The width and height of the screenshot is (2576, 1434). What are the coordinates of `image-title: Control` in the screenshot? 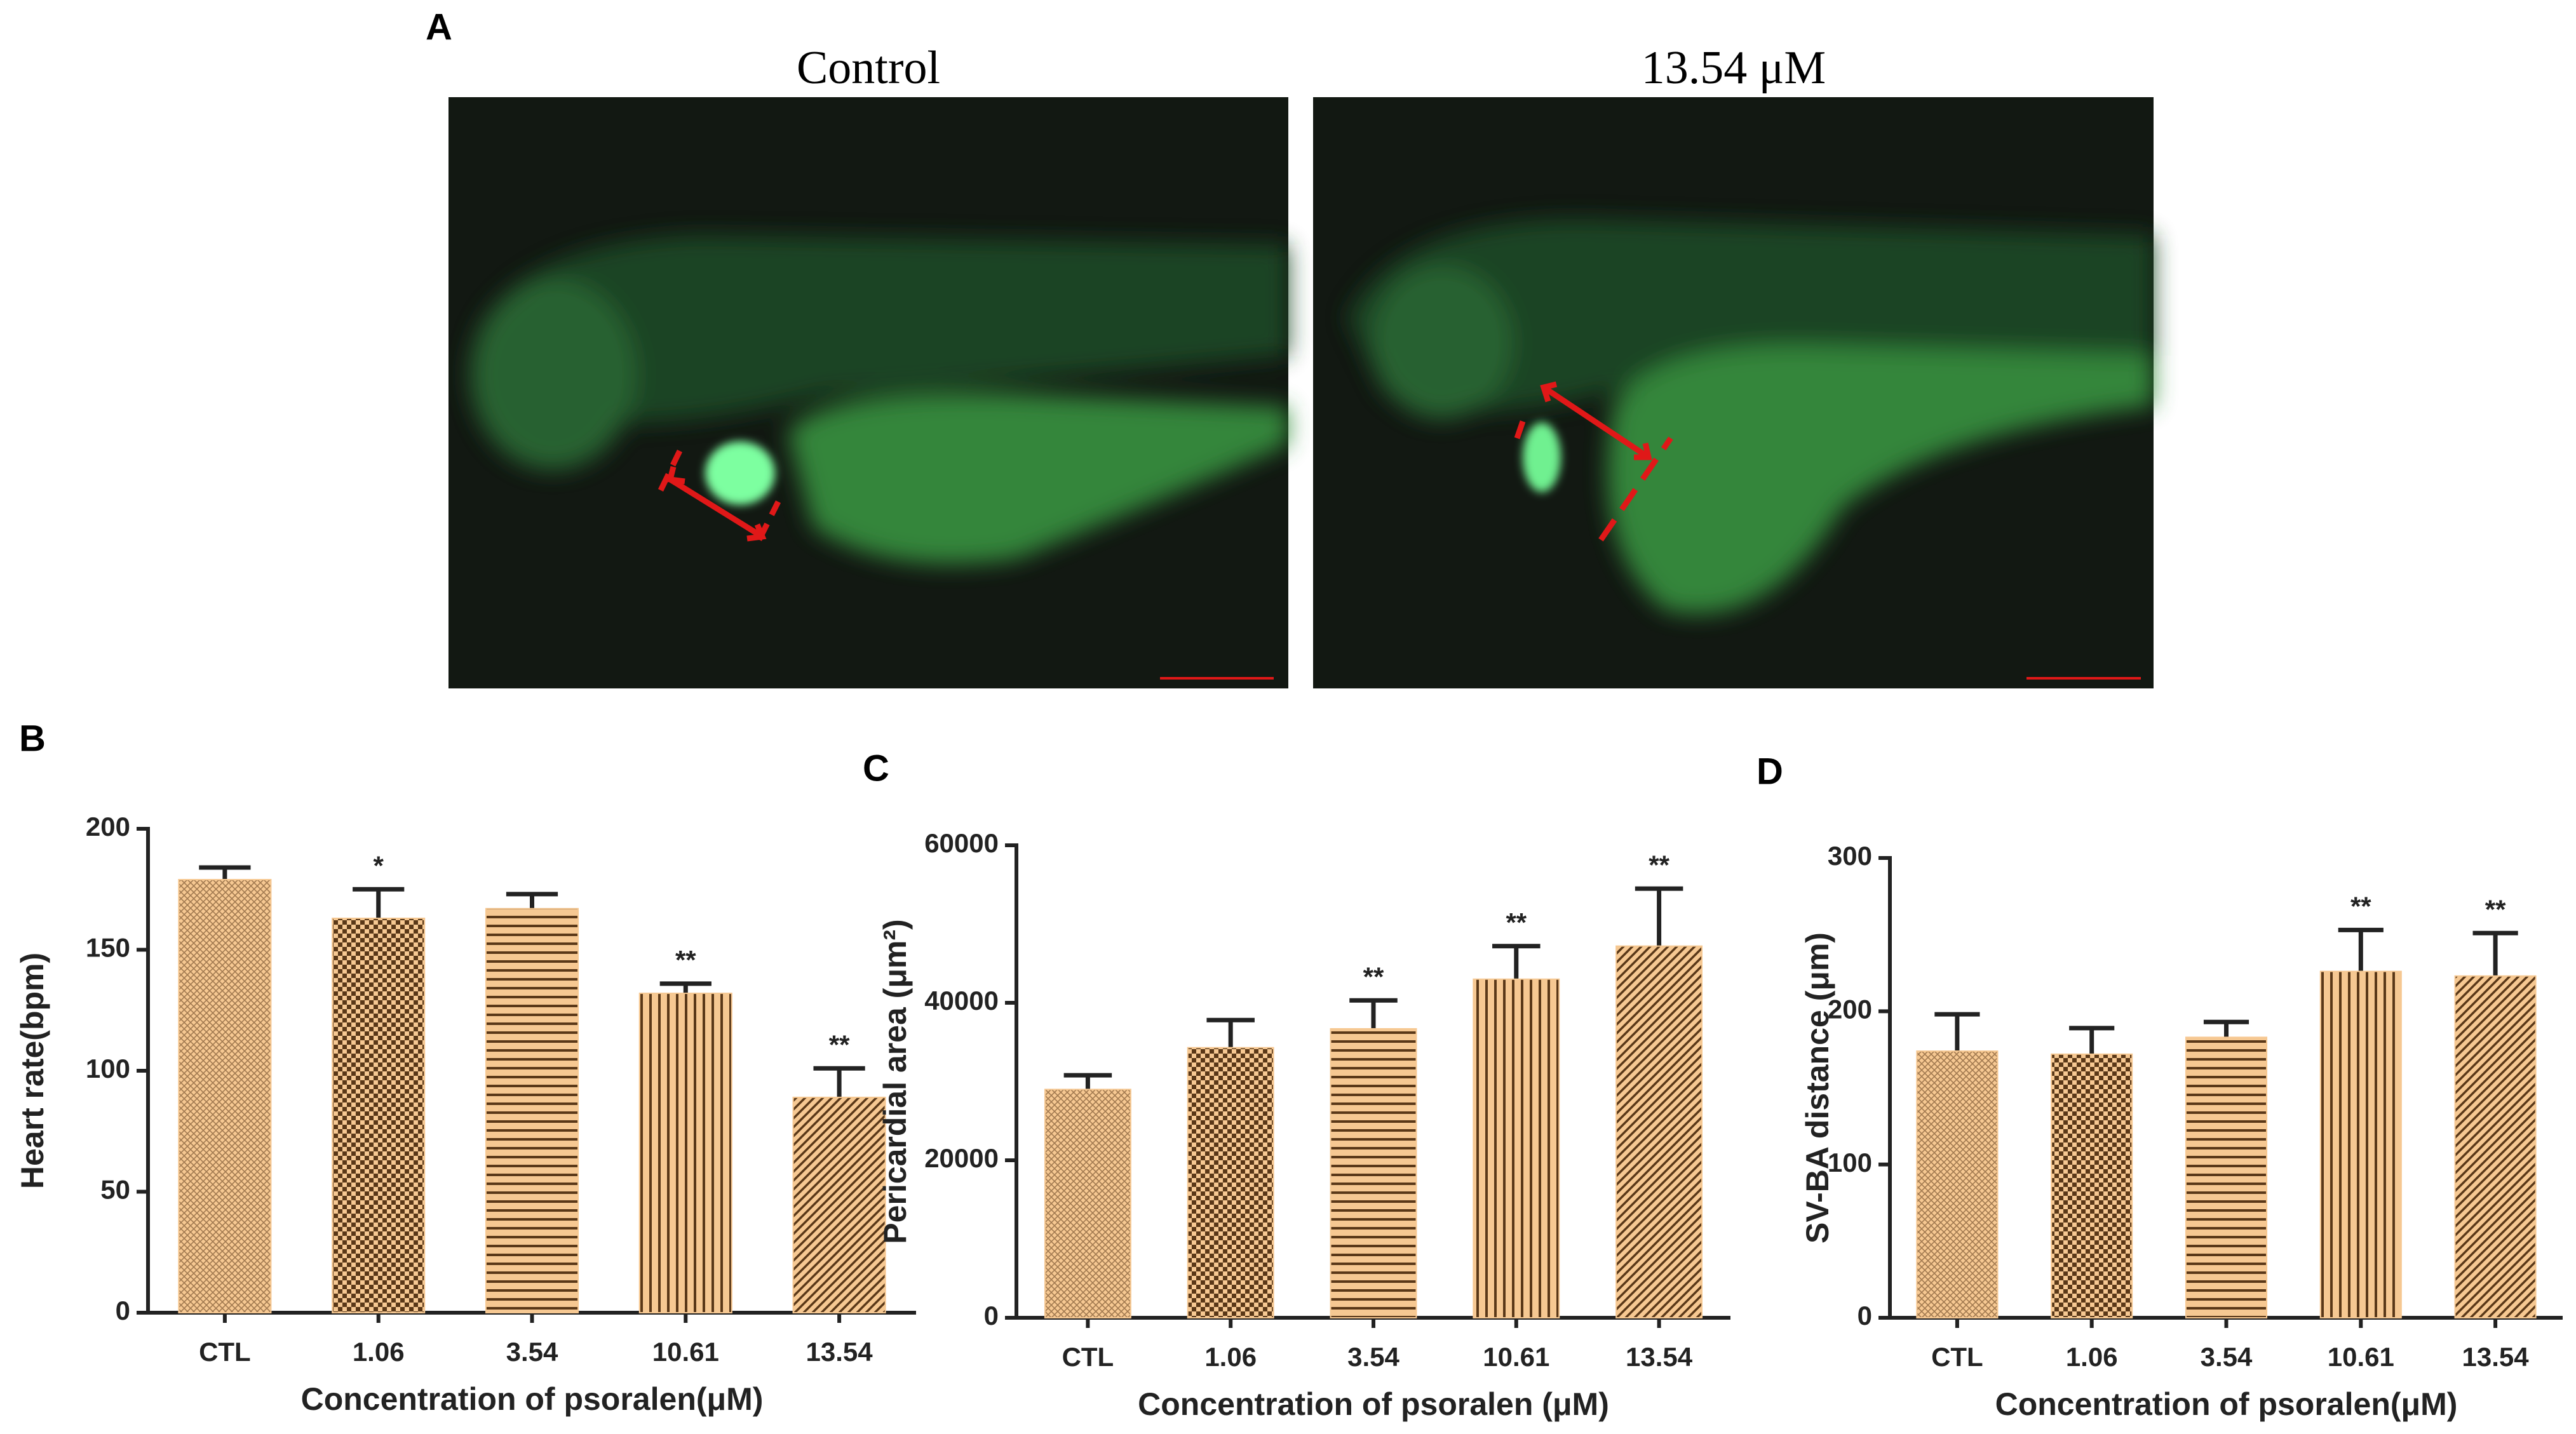 It's located at (868, 68).